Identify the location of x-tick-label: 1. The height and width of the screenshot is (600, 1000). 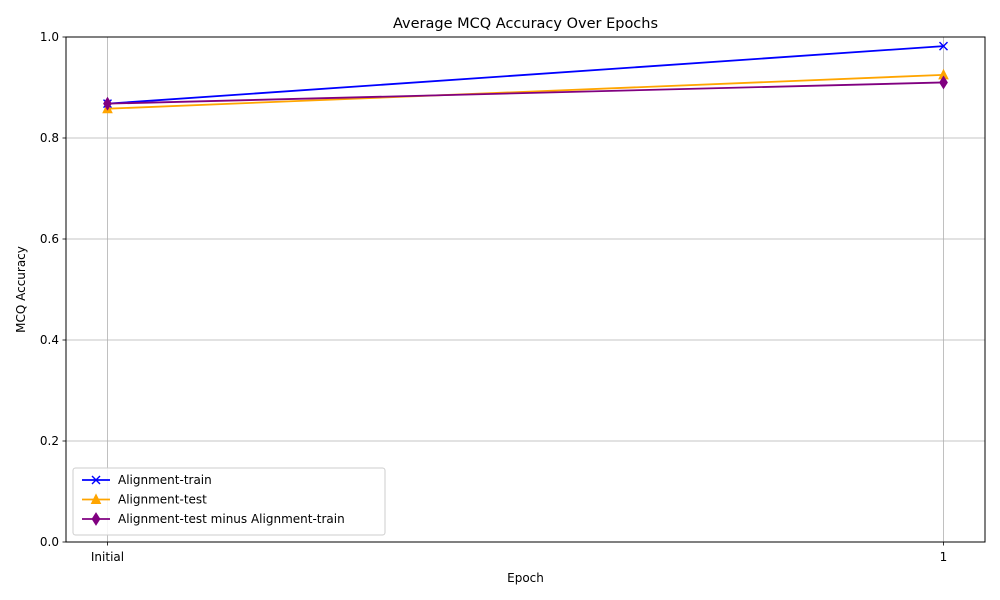
(944, 557).